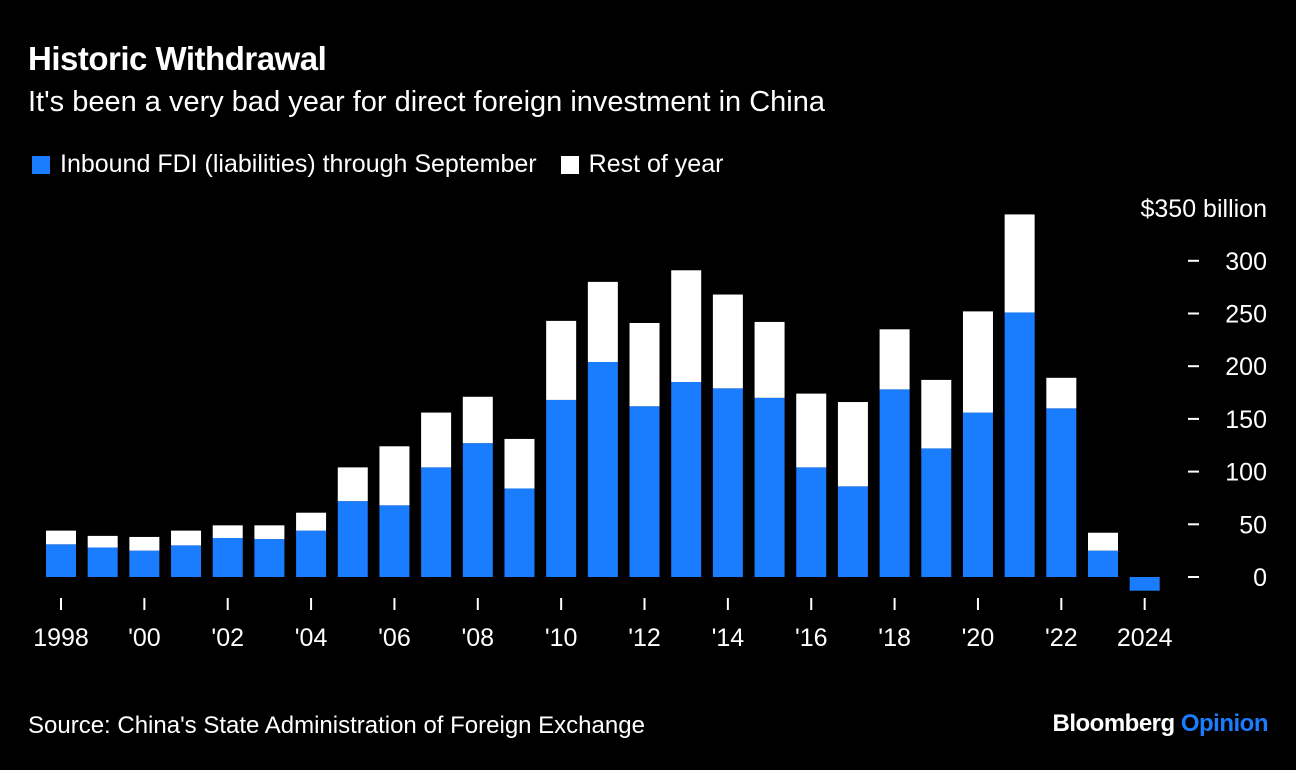 Image resolution: width=1296 pixels, height=770 pixels. I want to click on bar-through-september-2014, so click(727, 482).